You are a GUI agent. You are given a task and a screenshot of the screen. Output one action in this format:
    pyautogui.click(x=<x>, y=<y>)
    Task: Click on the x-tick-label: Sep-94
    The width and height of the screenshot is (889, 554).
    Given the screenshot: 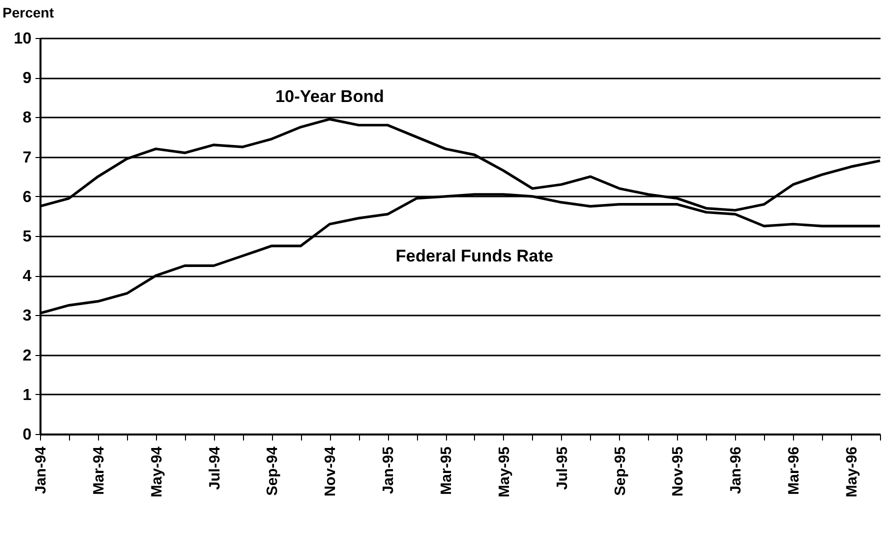 What is the action you would take?
    pyautogui.click(x=273, y=471)
    